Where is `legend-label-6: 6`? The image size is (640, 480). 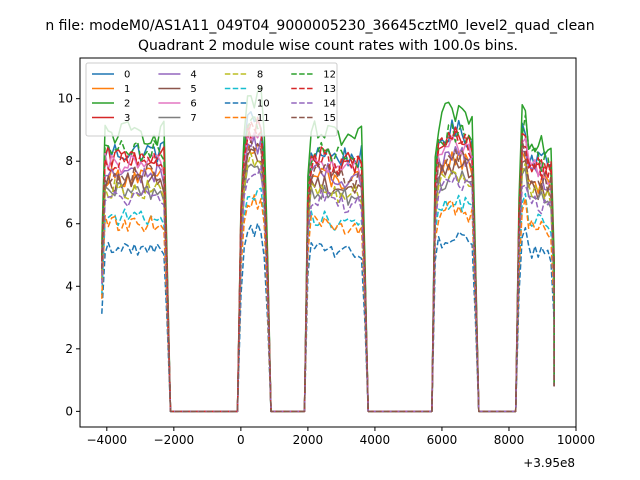 legend-label-6: 6 is located at coordinates (193, 104).